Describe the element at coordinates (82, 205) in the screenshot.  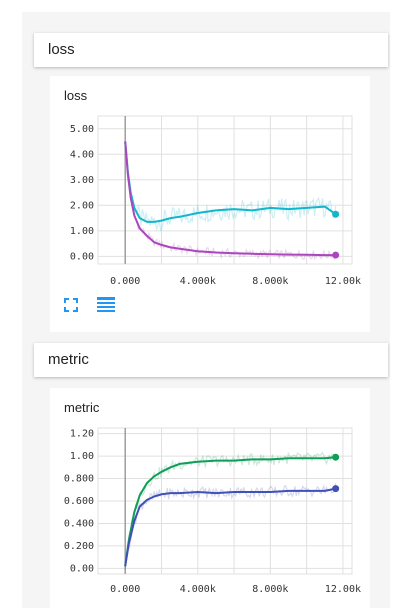
I see `y-tick-label: 2.00` at that location.